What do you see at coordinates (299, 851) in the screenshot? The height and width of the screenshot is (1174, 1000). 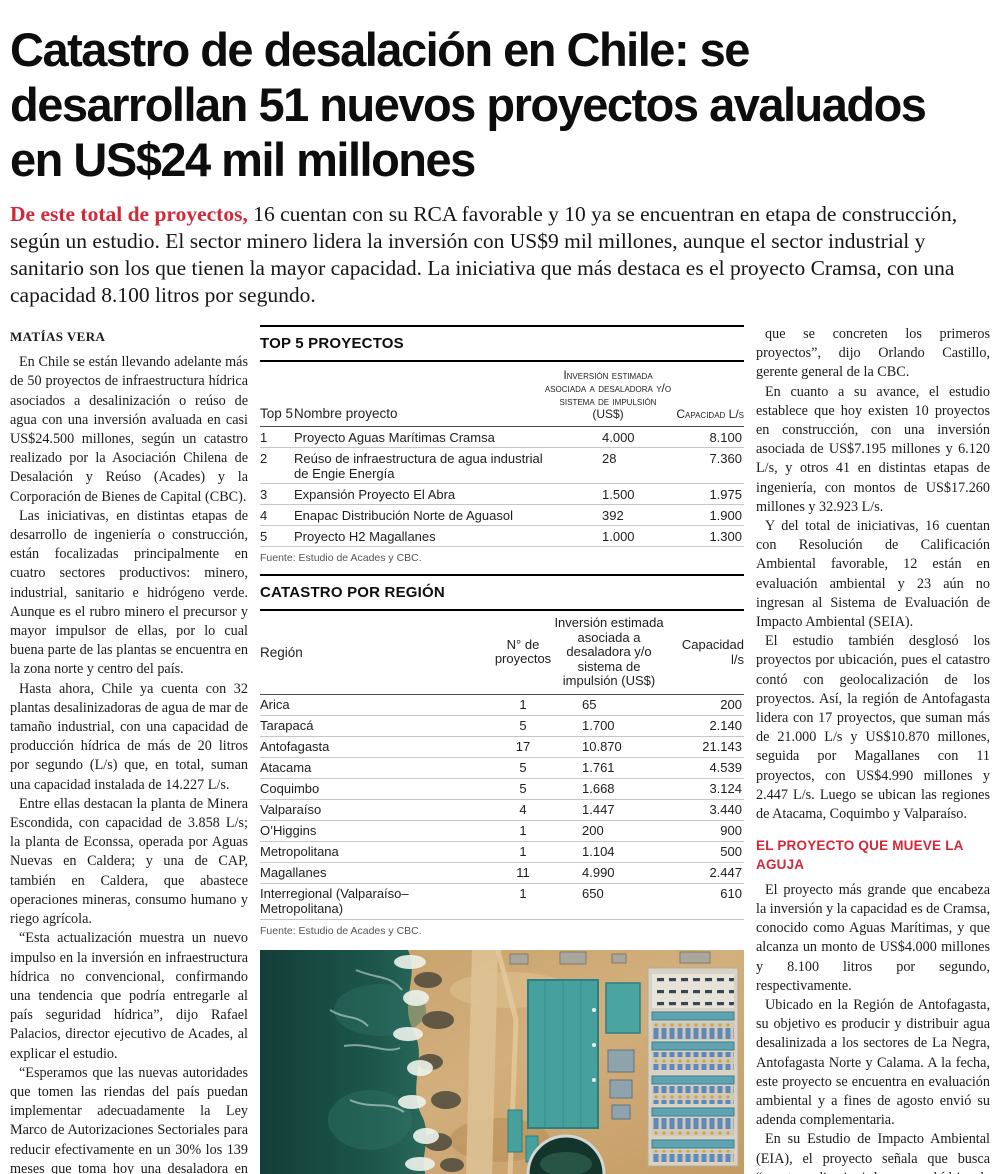 I see `cell-region: Metropolitana` at bounding box center [299, 851].